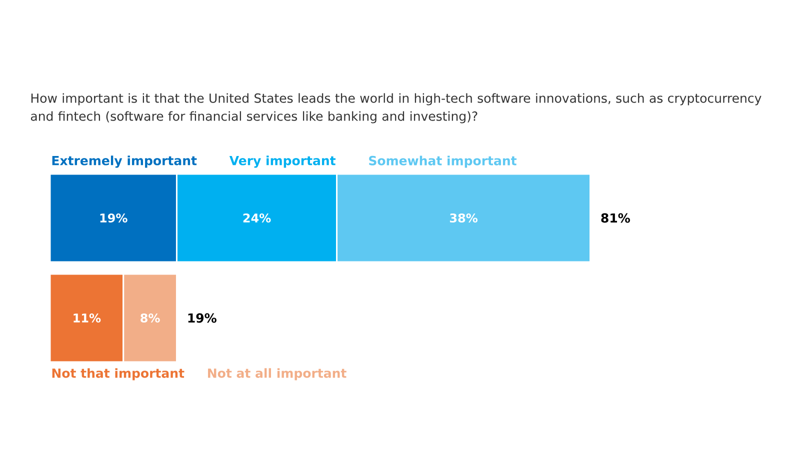  Describe the element at coordinates (277, 374) in the screenshot. I see `text: Not at all important` at that location.